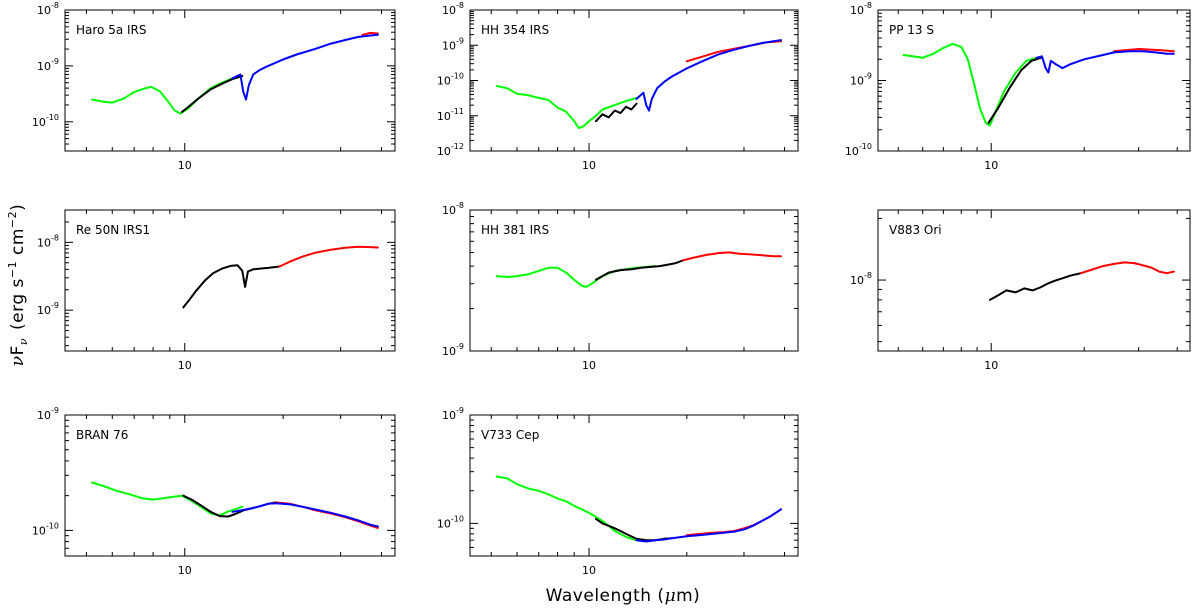 This screenshot has width=1200, height=612. Describe the element at coordinates (23, 341) in the screenshot. I see `y-axis-title-sub: ν` at that location.